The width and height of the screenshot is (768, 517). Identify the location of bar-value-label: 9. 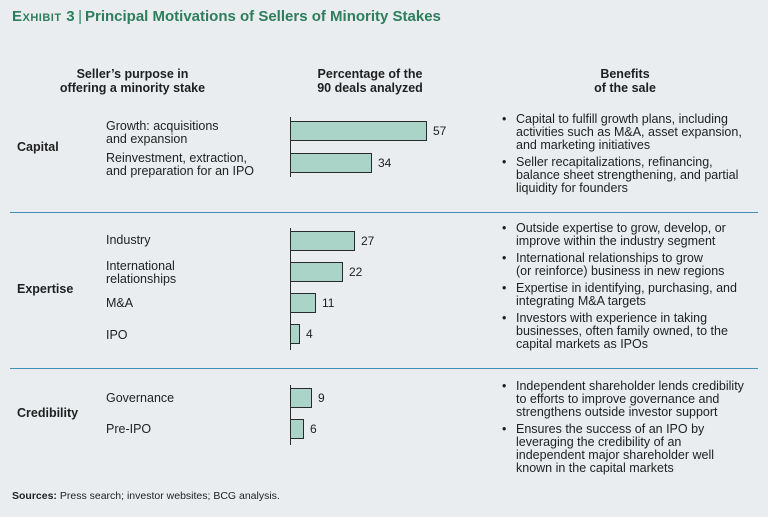
(321, 398).